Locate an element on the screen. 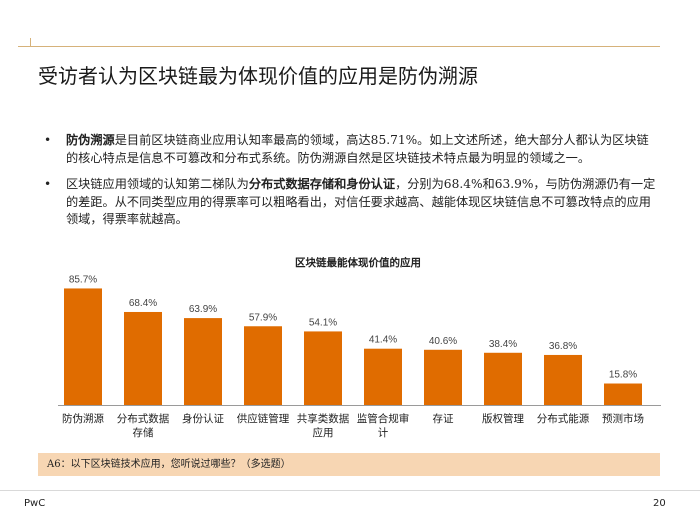  footer-rule is located at coordinates (350, 490).